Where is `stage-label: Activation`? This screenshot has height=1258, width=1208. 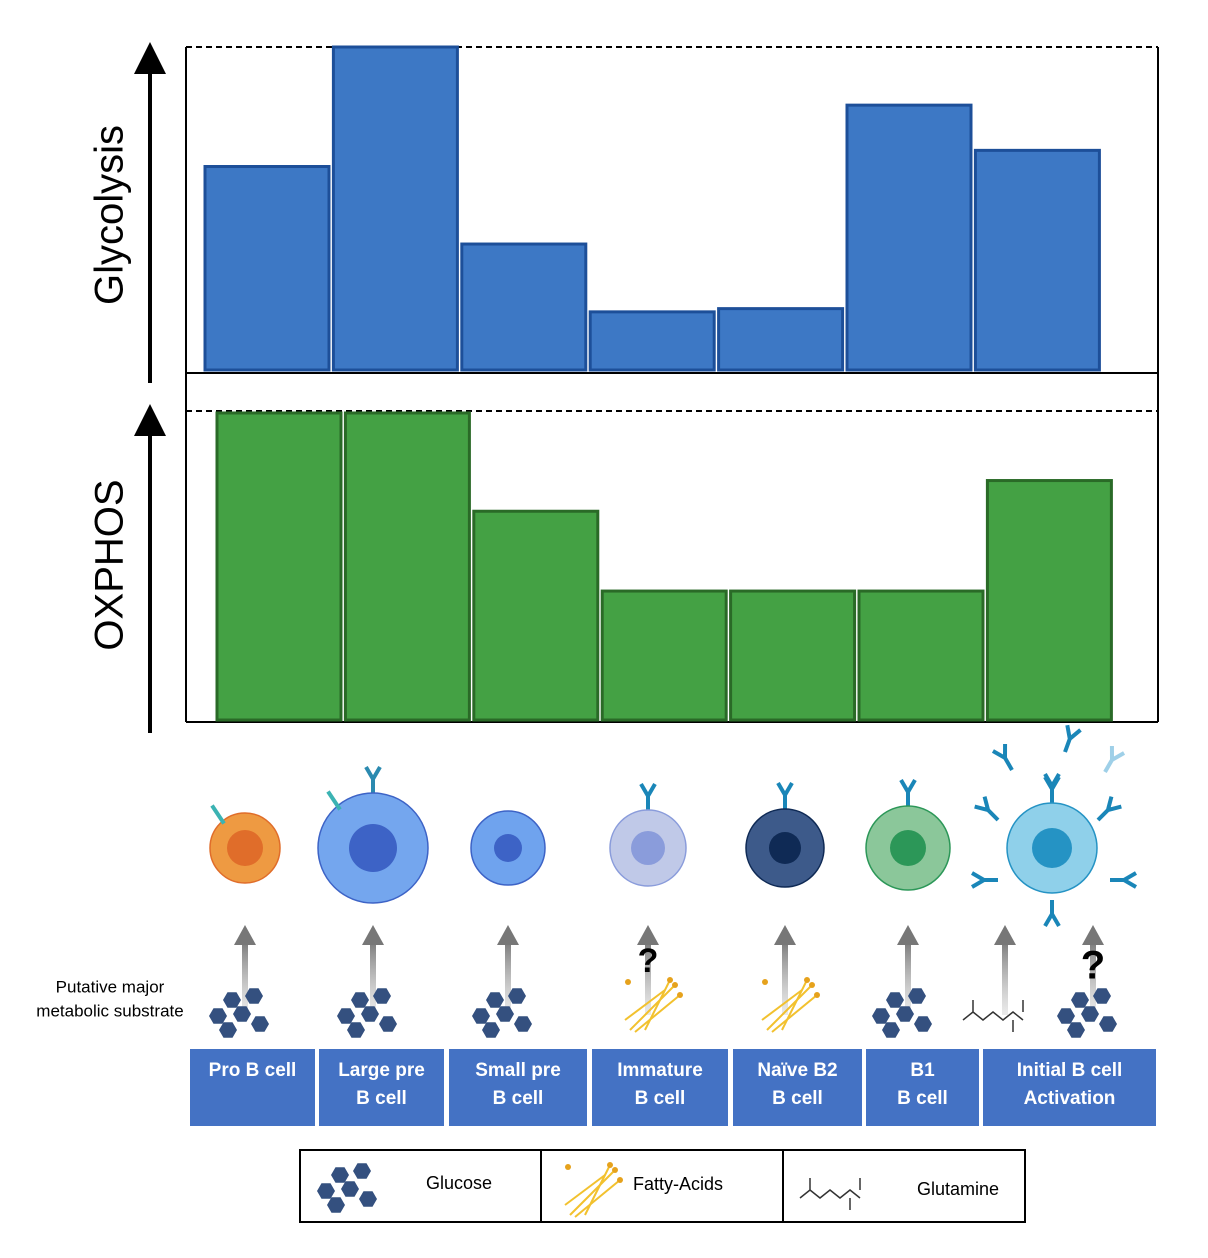
stage-label: Activation is located at coordinates (1070, 1098).